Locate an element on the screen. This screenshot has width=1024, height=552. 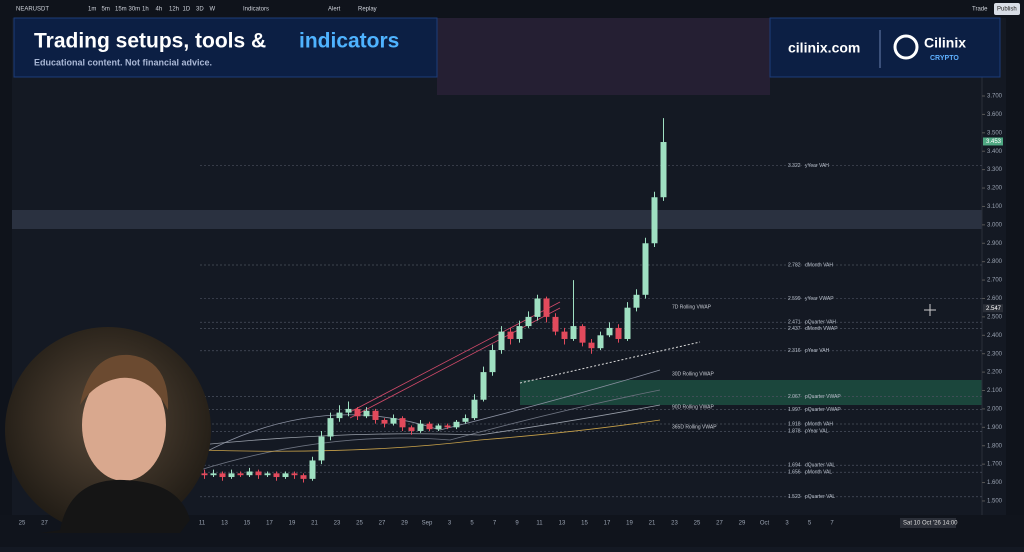
time-label: 17 is located at coordinates (607, 524).